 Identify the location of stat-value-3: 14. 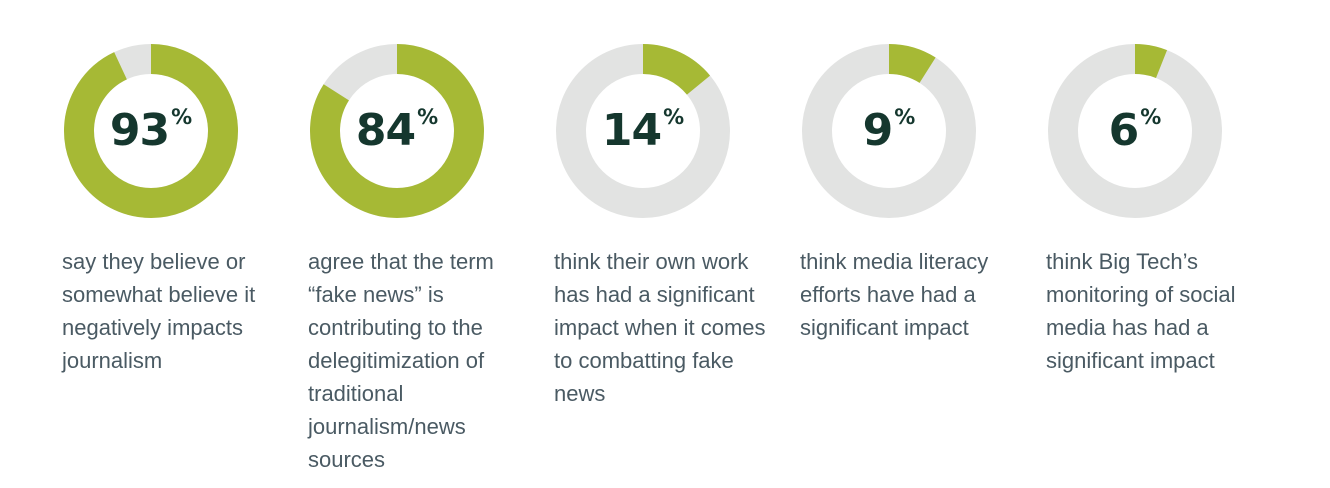
(631, 130).